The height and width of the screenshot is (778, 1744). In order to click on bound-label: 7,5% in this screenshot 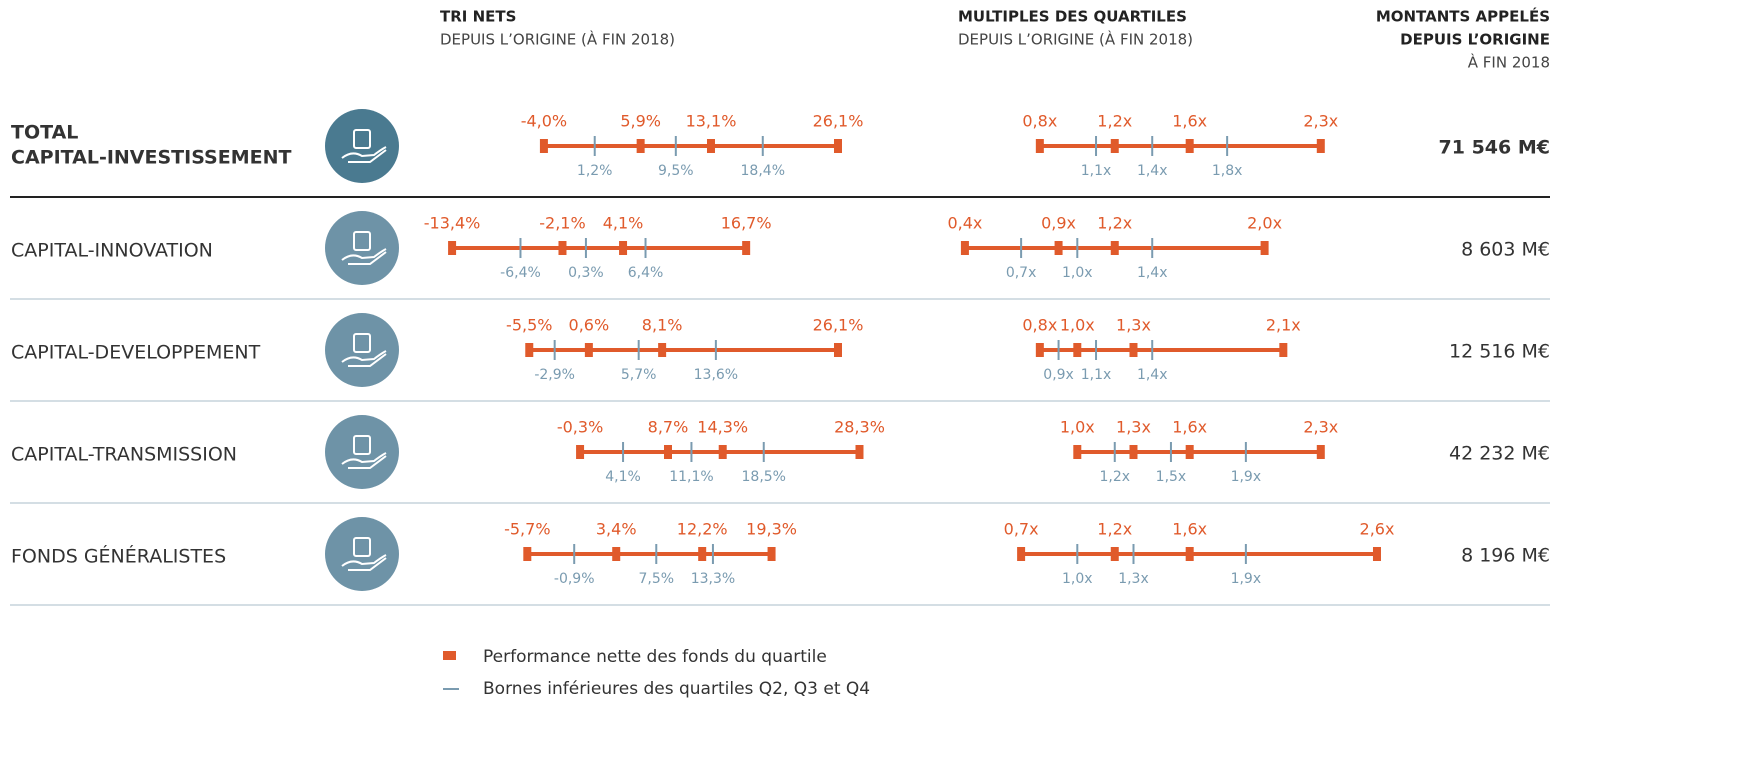, I will do `click(656, 579)`.